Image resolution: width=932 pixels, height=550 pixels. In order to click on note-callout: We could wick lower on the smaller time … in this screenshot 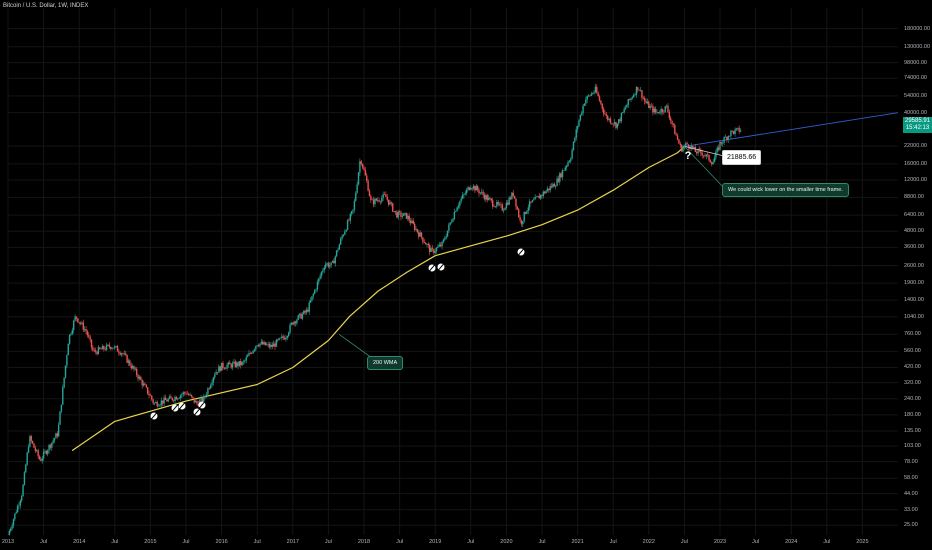, I will do `click(785, 190)`.